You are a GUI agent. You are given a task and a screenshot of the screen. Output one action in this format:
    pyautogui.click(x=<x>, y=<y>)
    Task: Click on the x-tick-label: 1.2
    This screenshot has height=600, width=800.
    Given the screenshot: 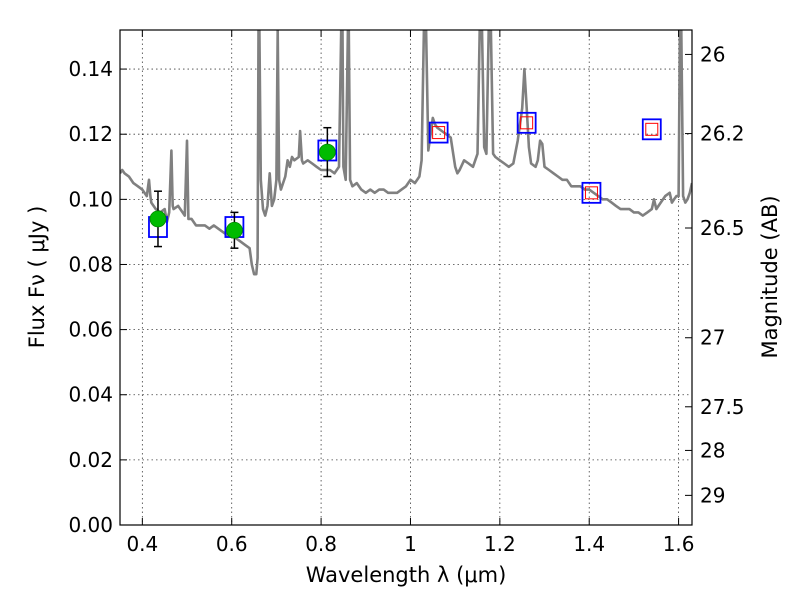 What is the action you would take?
    pyautogui.click(x=500, y=544)
    